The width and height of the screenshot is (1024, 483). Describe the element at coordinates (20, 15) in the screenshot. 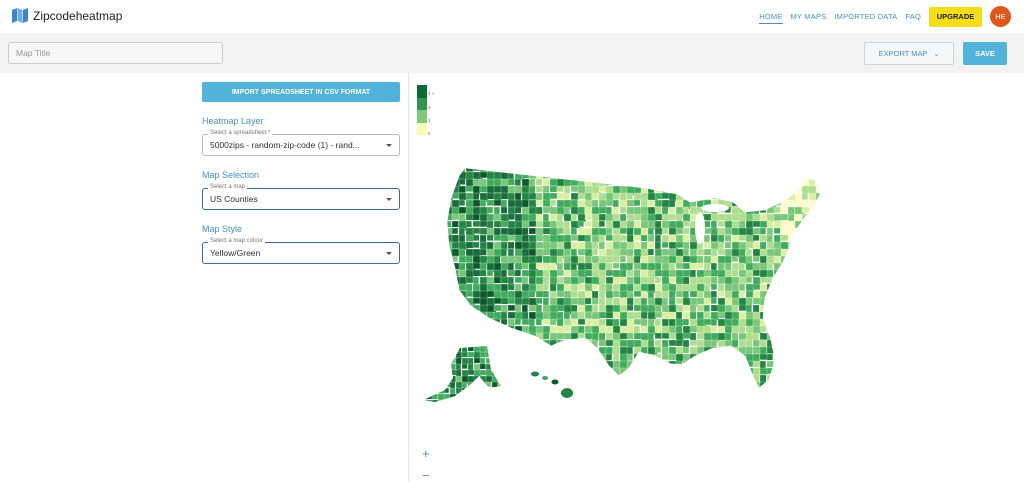

I see `map-icon` at that location.